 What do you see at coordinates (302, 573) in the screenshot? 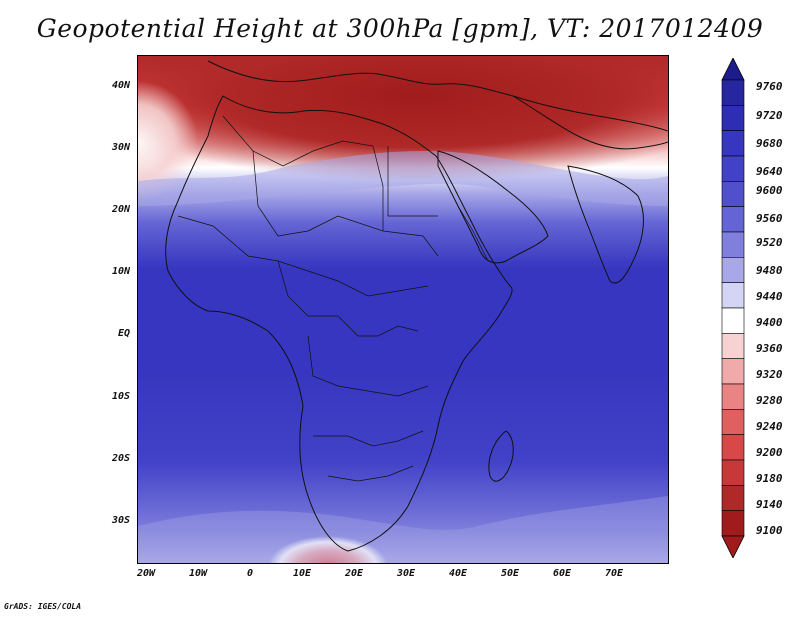
I see `lon-label-10e: 10E` at bounding box center [302, 573].